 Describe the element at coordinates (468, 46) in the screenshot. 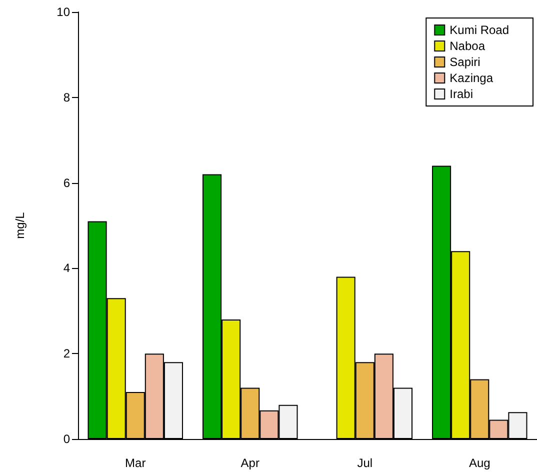

I see `legend-label: Naboa` at that location.